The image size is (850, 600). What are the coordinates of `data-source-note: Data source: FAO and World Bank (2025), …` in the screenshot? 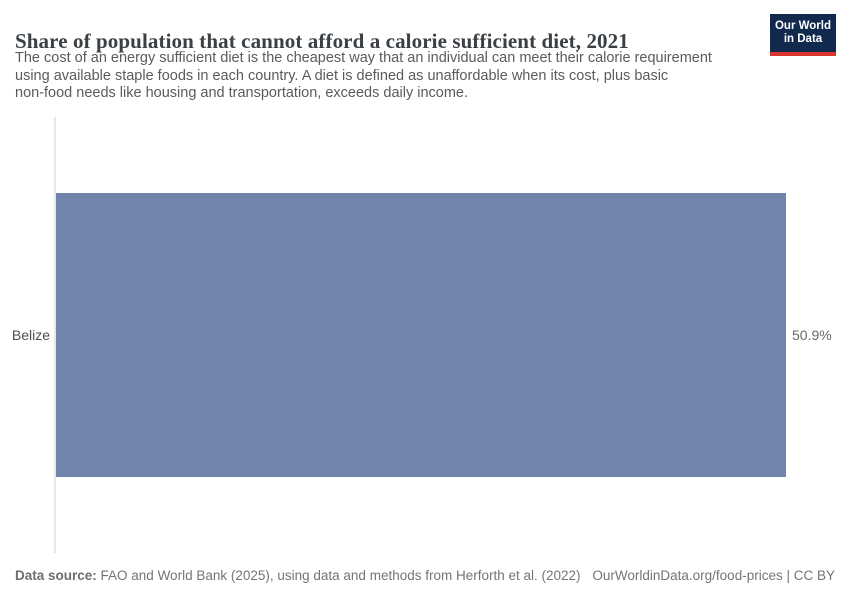 It's located at (298, 575).